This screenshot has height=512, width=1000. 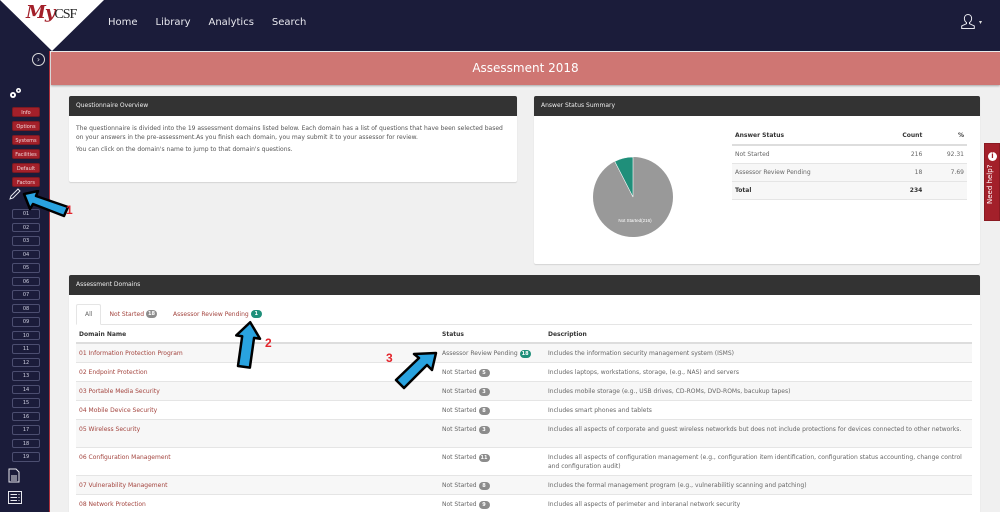 I want to click on page-title: Assessment 2018, so click(x=525, y=68).